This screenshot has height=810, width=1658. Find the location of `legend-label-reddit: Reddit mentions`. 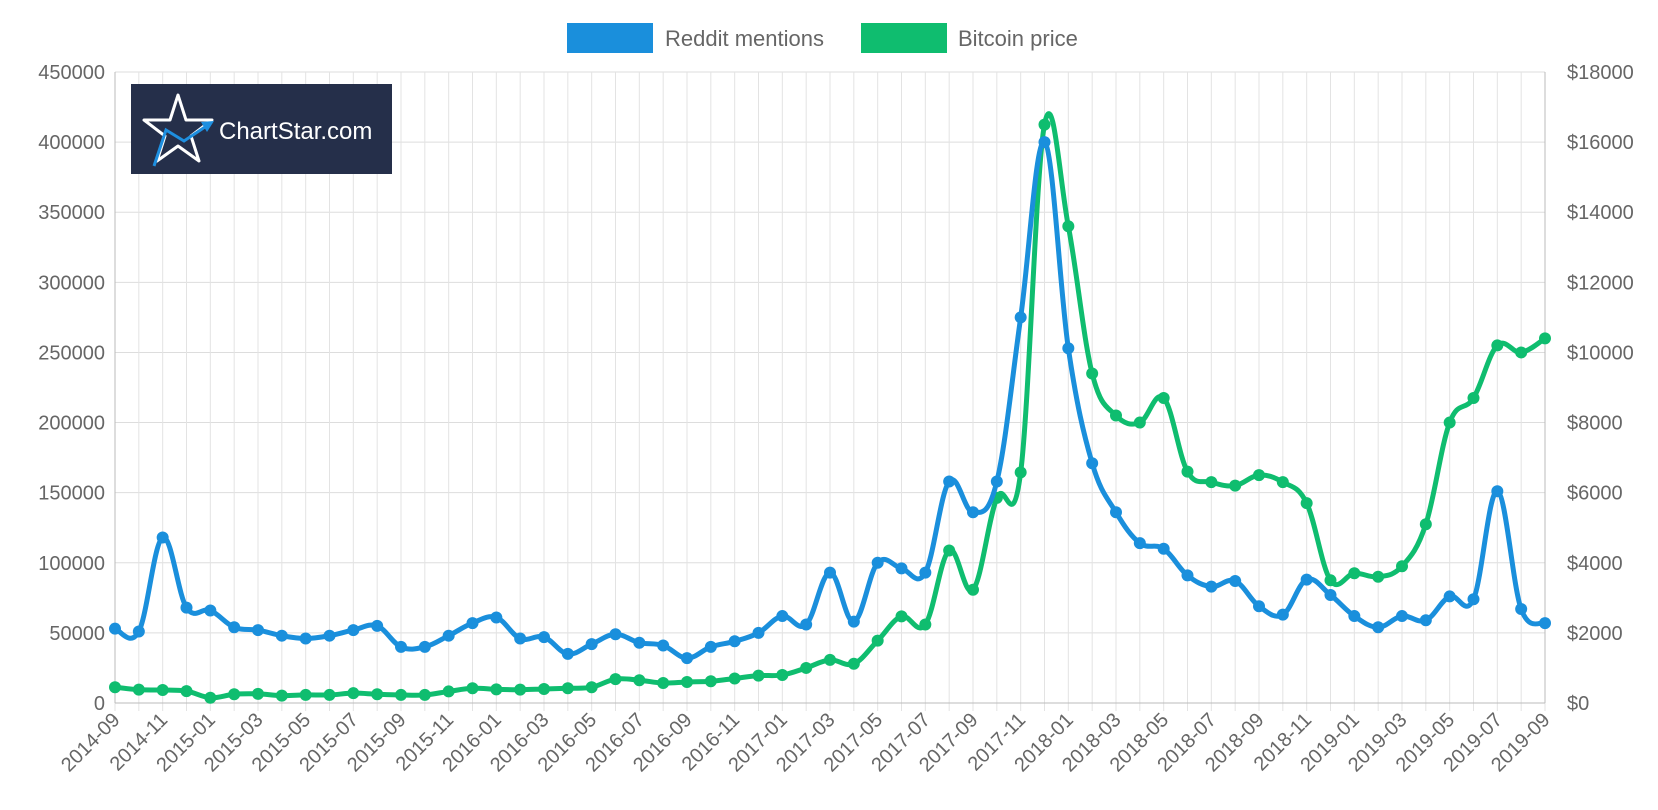

legend-label-reddit: Reddit mentions is located at coordinates (744, 38).